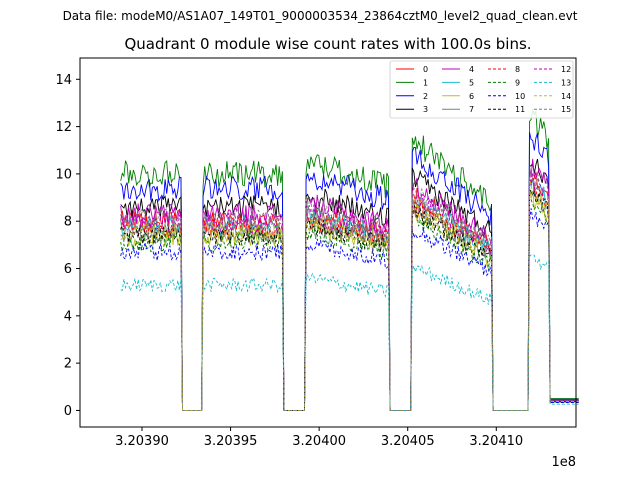  I want to click on legend-label: 2, so click(425, 96).